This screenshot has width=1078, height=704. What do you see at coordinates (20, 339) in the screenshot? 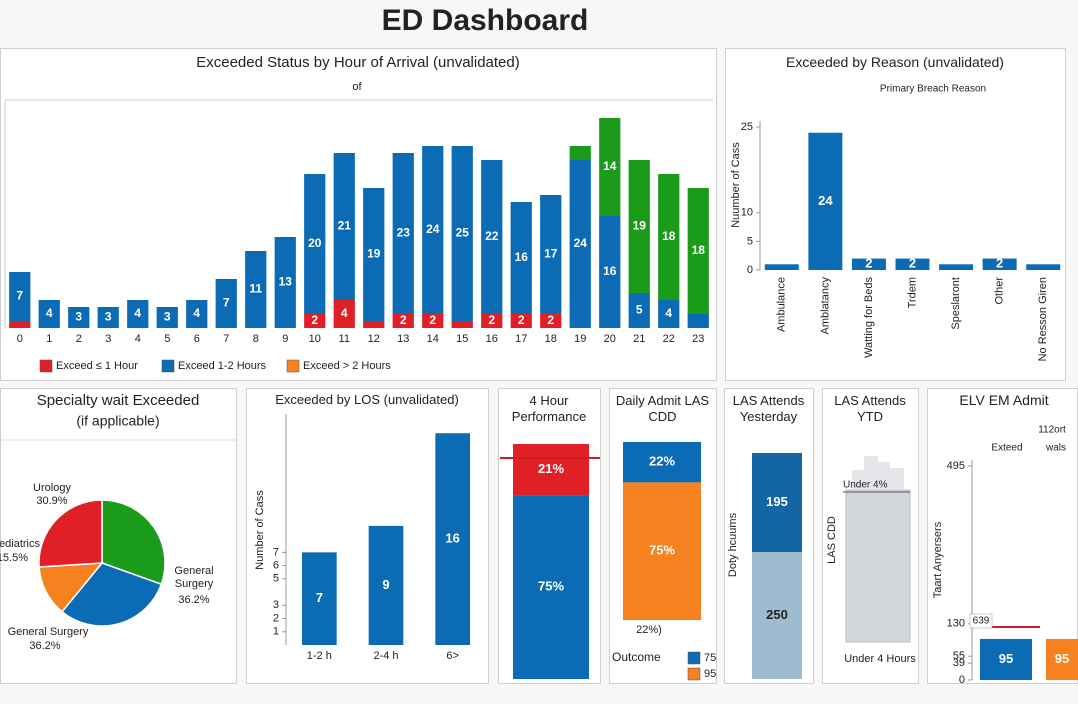
I see `x-tick-label: 0` at bounding box center [20, 339].